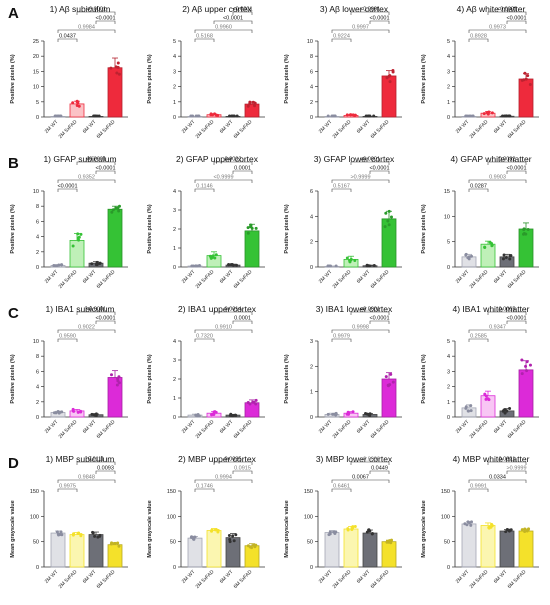 The width and height of the screenshot is (550, 605). What do you see at coordinates (490, 159) in the screenshot?
I see `panel-title: 4) GFAP white matter` at bounding box center [490, 159].